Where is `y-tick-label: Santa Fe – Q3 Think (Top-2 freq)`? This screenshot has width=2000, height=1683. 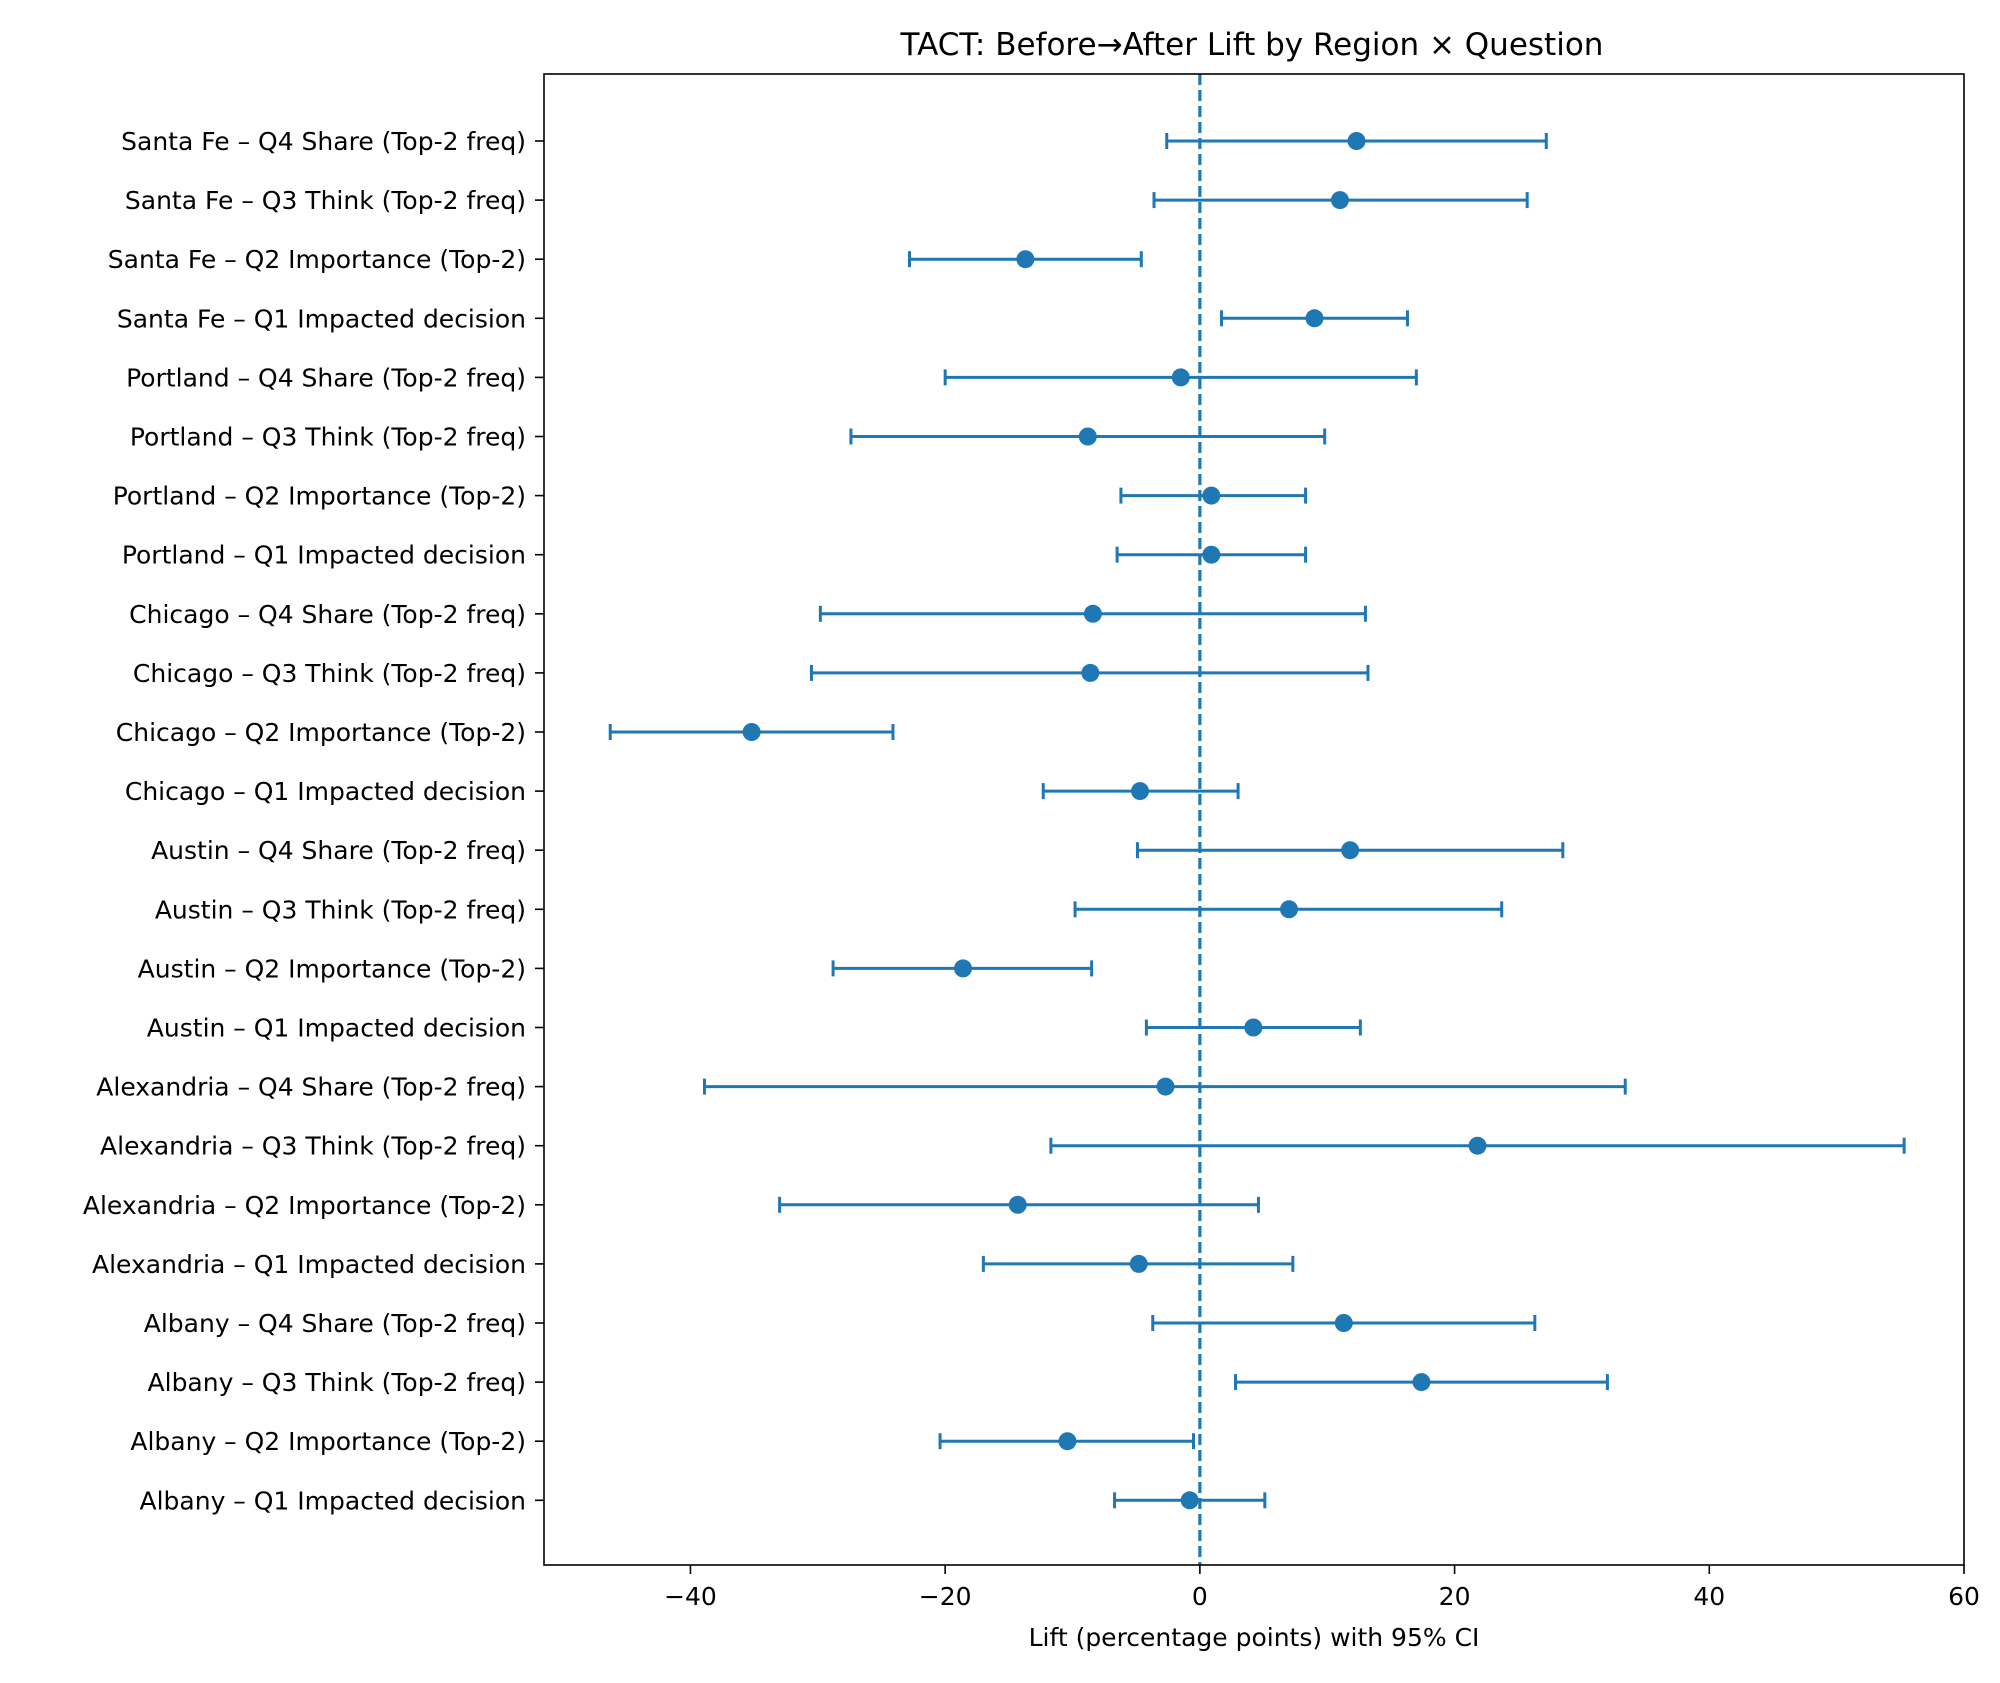 y-tick-label: Santa Fe – Q3 Think (Top-2 freq) is located at coordinates (325, 200).